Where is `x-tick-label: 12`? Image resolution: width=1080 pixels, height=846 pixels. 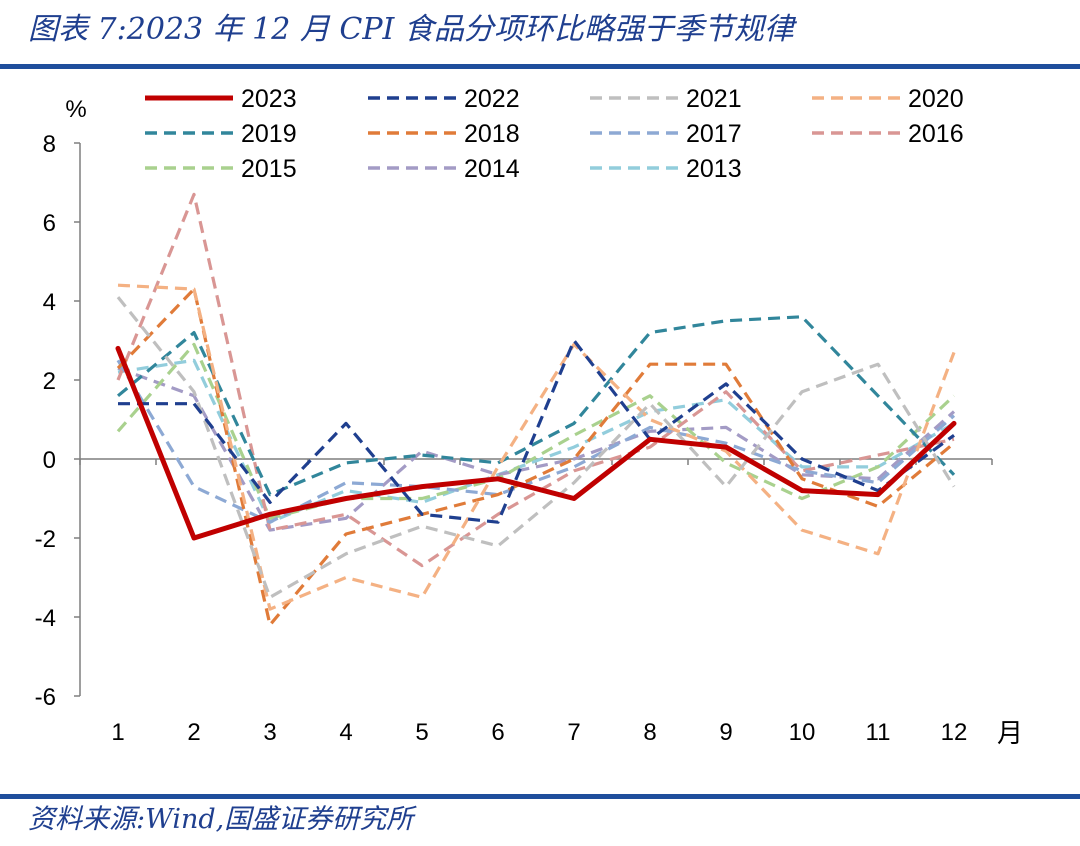
x-tick-label: 12 is located at coordinates (954, 732).